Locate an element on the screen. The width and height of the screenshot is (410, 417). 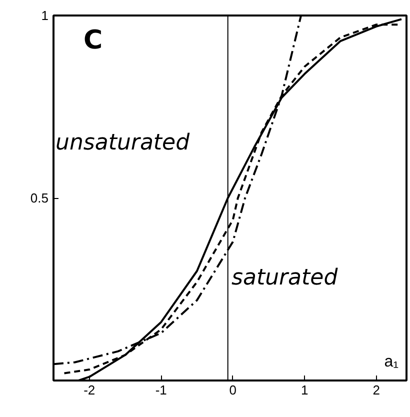
x-tick-label: 1 is located at coordinates (304, 390).